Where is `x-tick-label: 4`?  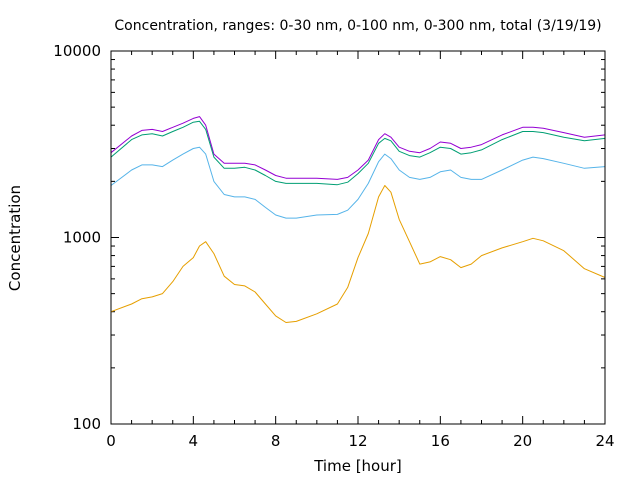
x-tick-label: 4 is located at coordinates (194, 441).